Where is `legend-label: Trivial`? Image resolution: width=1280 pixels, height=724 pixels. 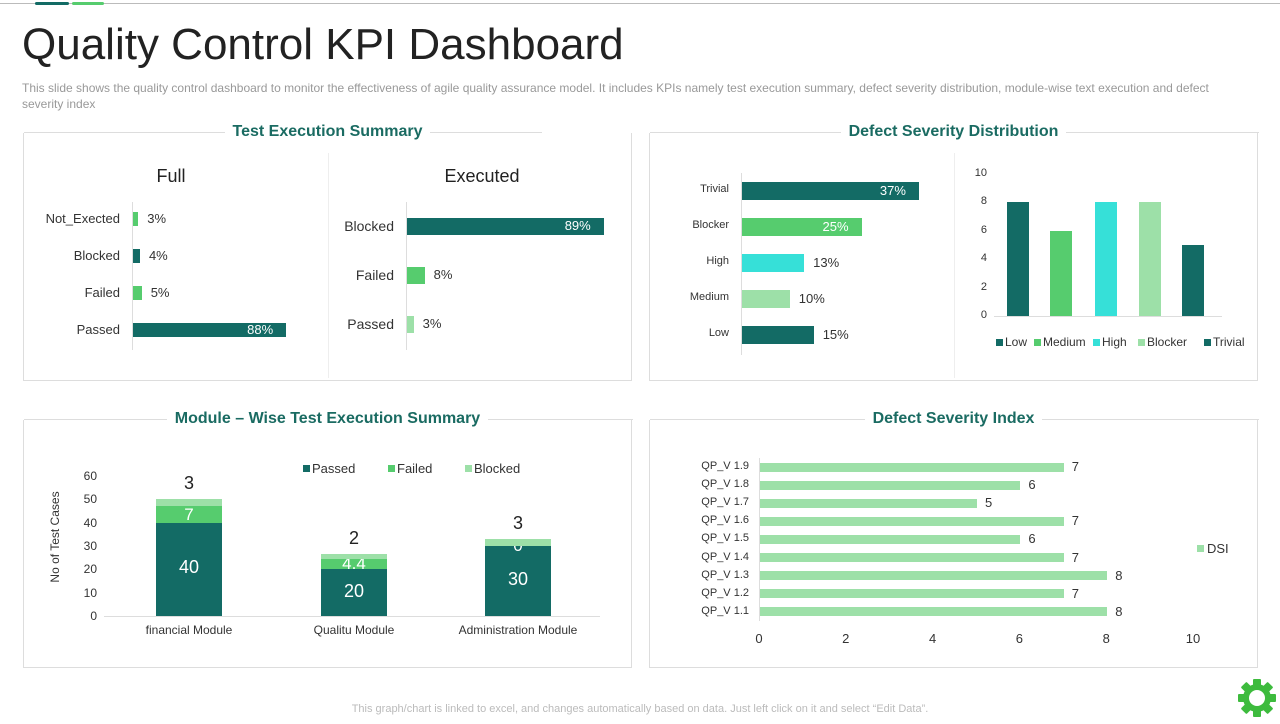
legend-label: Trivial is located at coordinates (1229, 342).